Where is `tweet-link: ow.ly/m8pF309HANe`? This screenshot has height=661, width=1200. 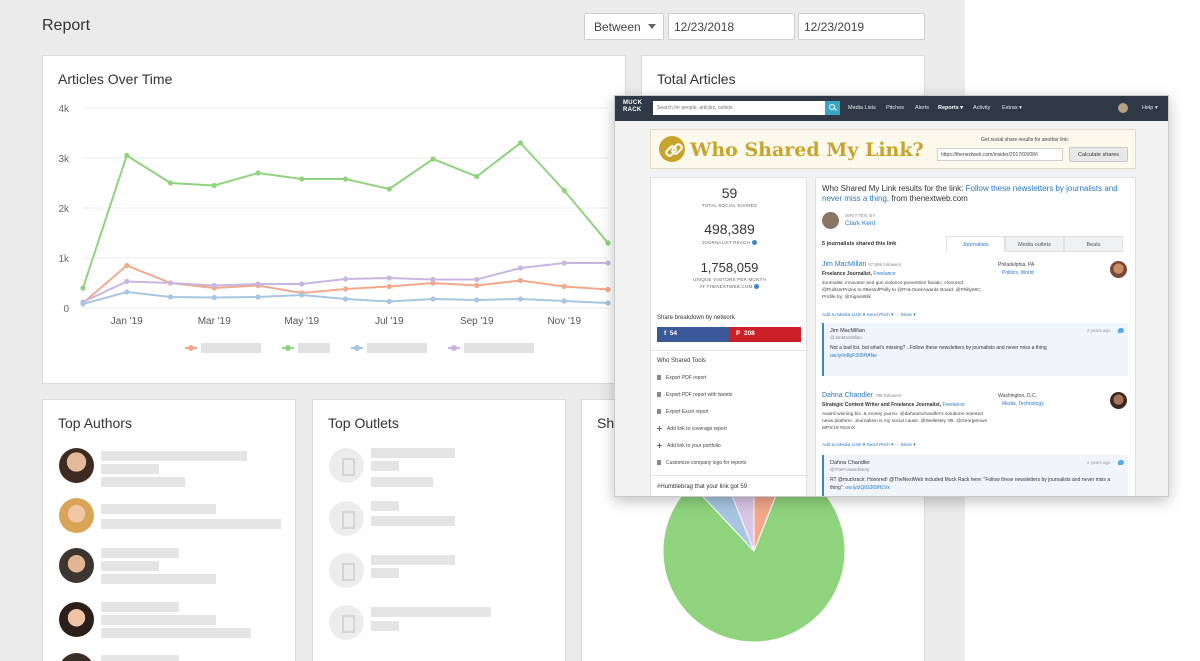
tweet-link: ow.ly/m8pF309HANe is located at coordinates (853, 356).